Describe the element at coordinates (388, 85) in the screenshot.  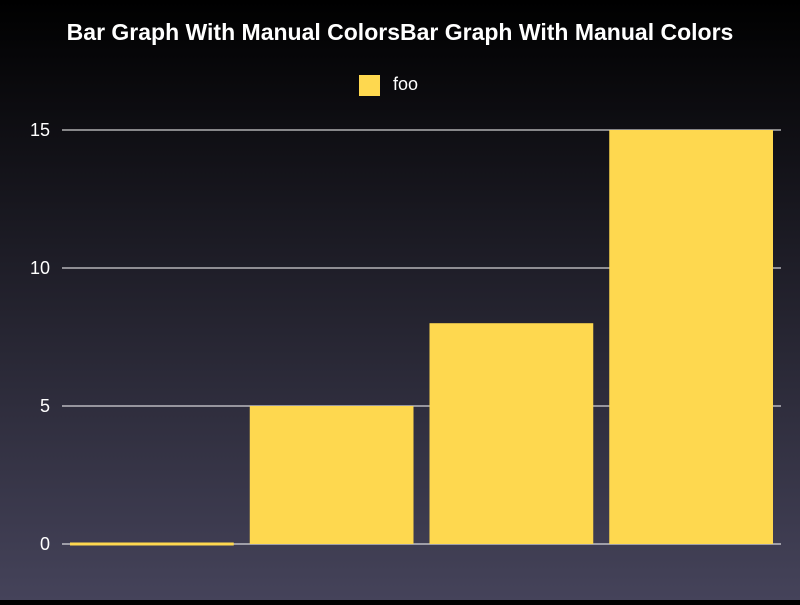
I see `legend: foo` at that location.